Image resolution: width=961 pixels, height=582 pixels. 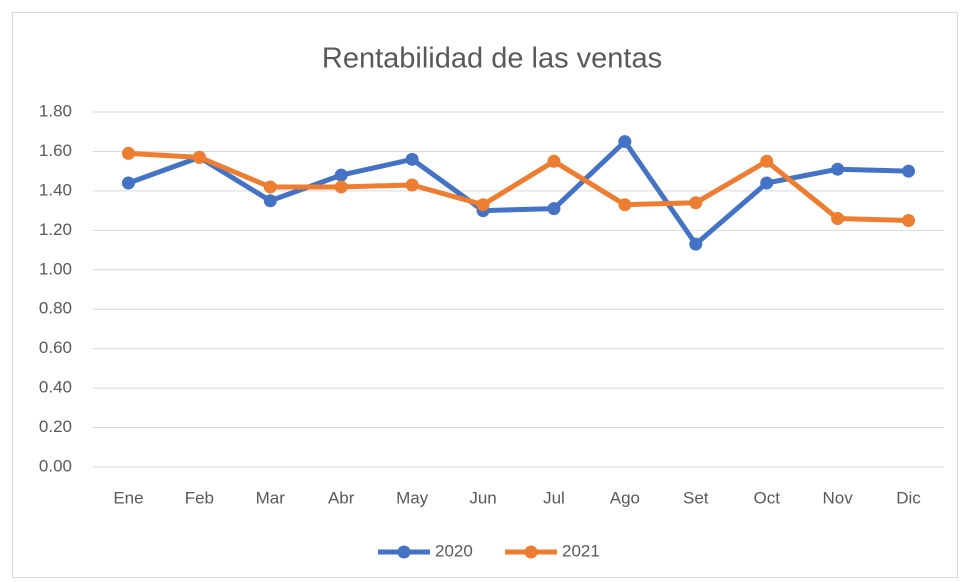 I want to click on y-tick-label: 0.60, so click(x=55, y=347).